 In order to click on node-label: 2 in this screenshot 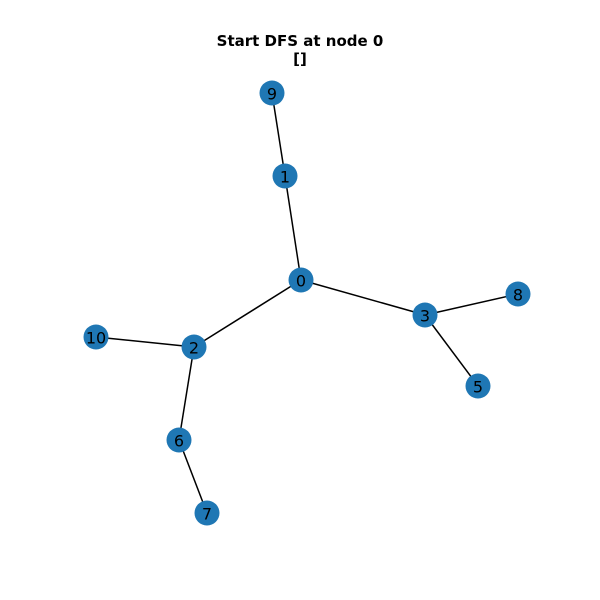, I will do `click(194, 348)`.